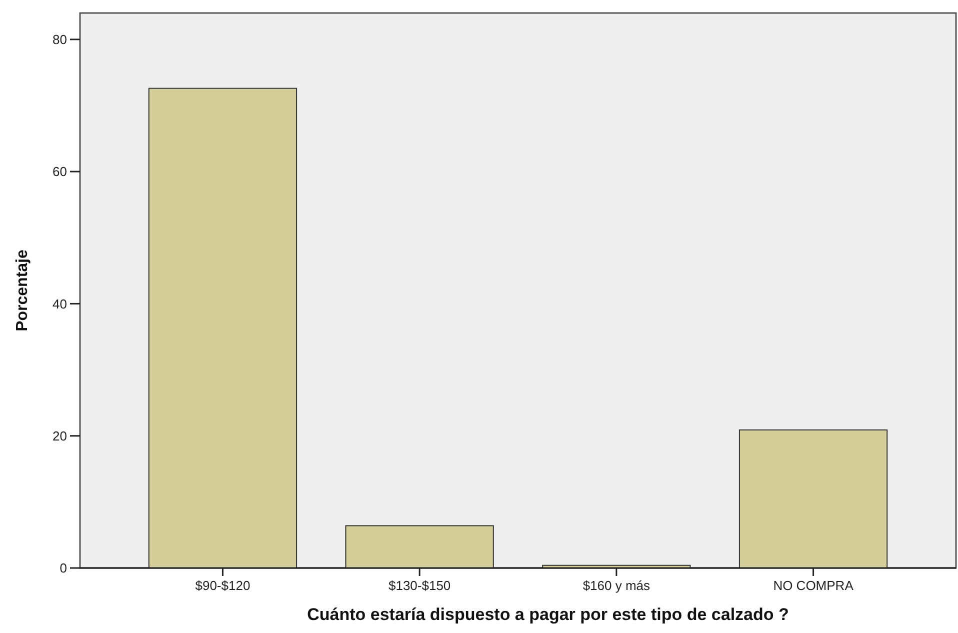  I want to click on y-tick-label: 40, so click(59, 304).